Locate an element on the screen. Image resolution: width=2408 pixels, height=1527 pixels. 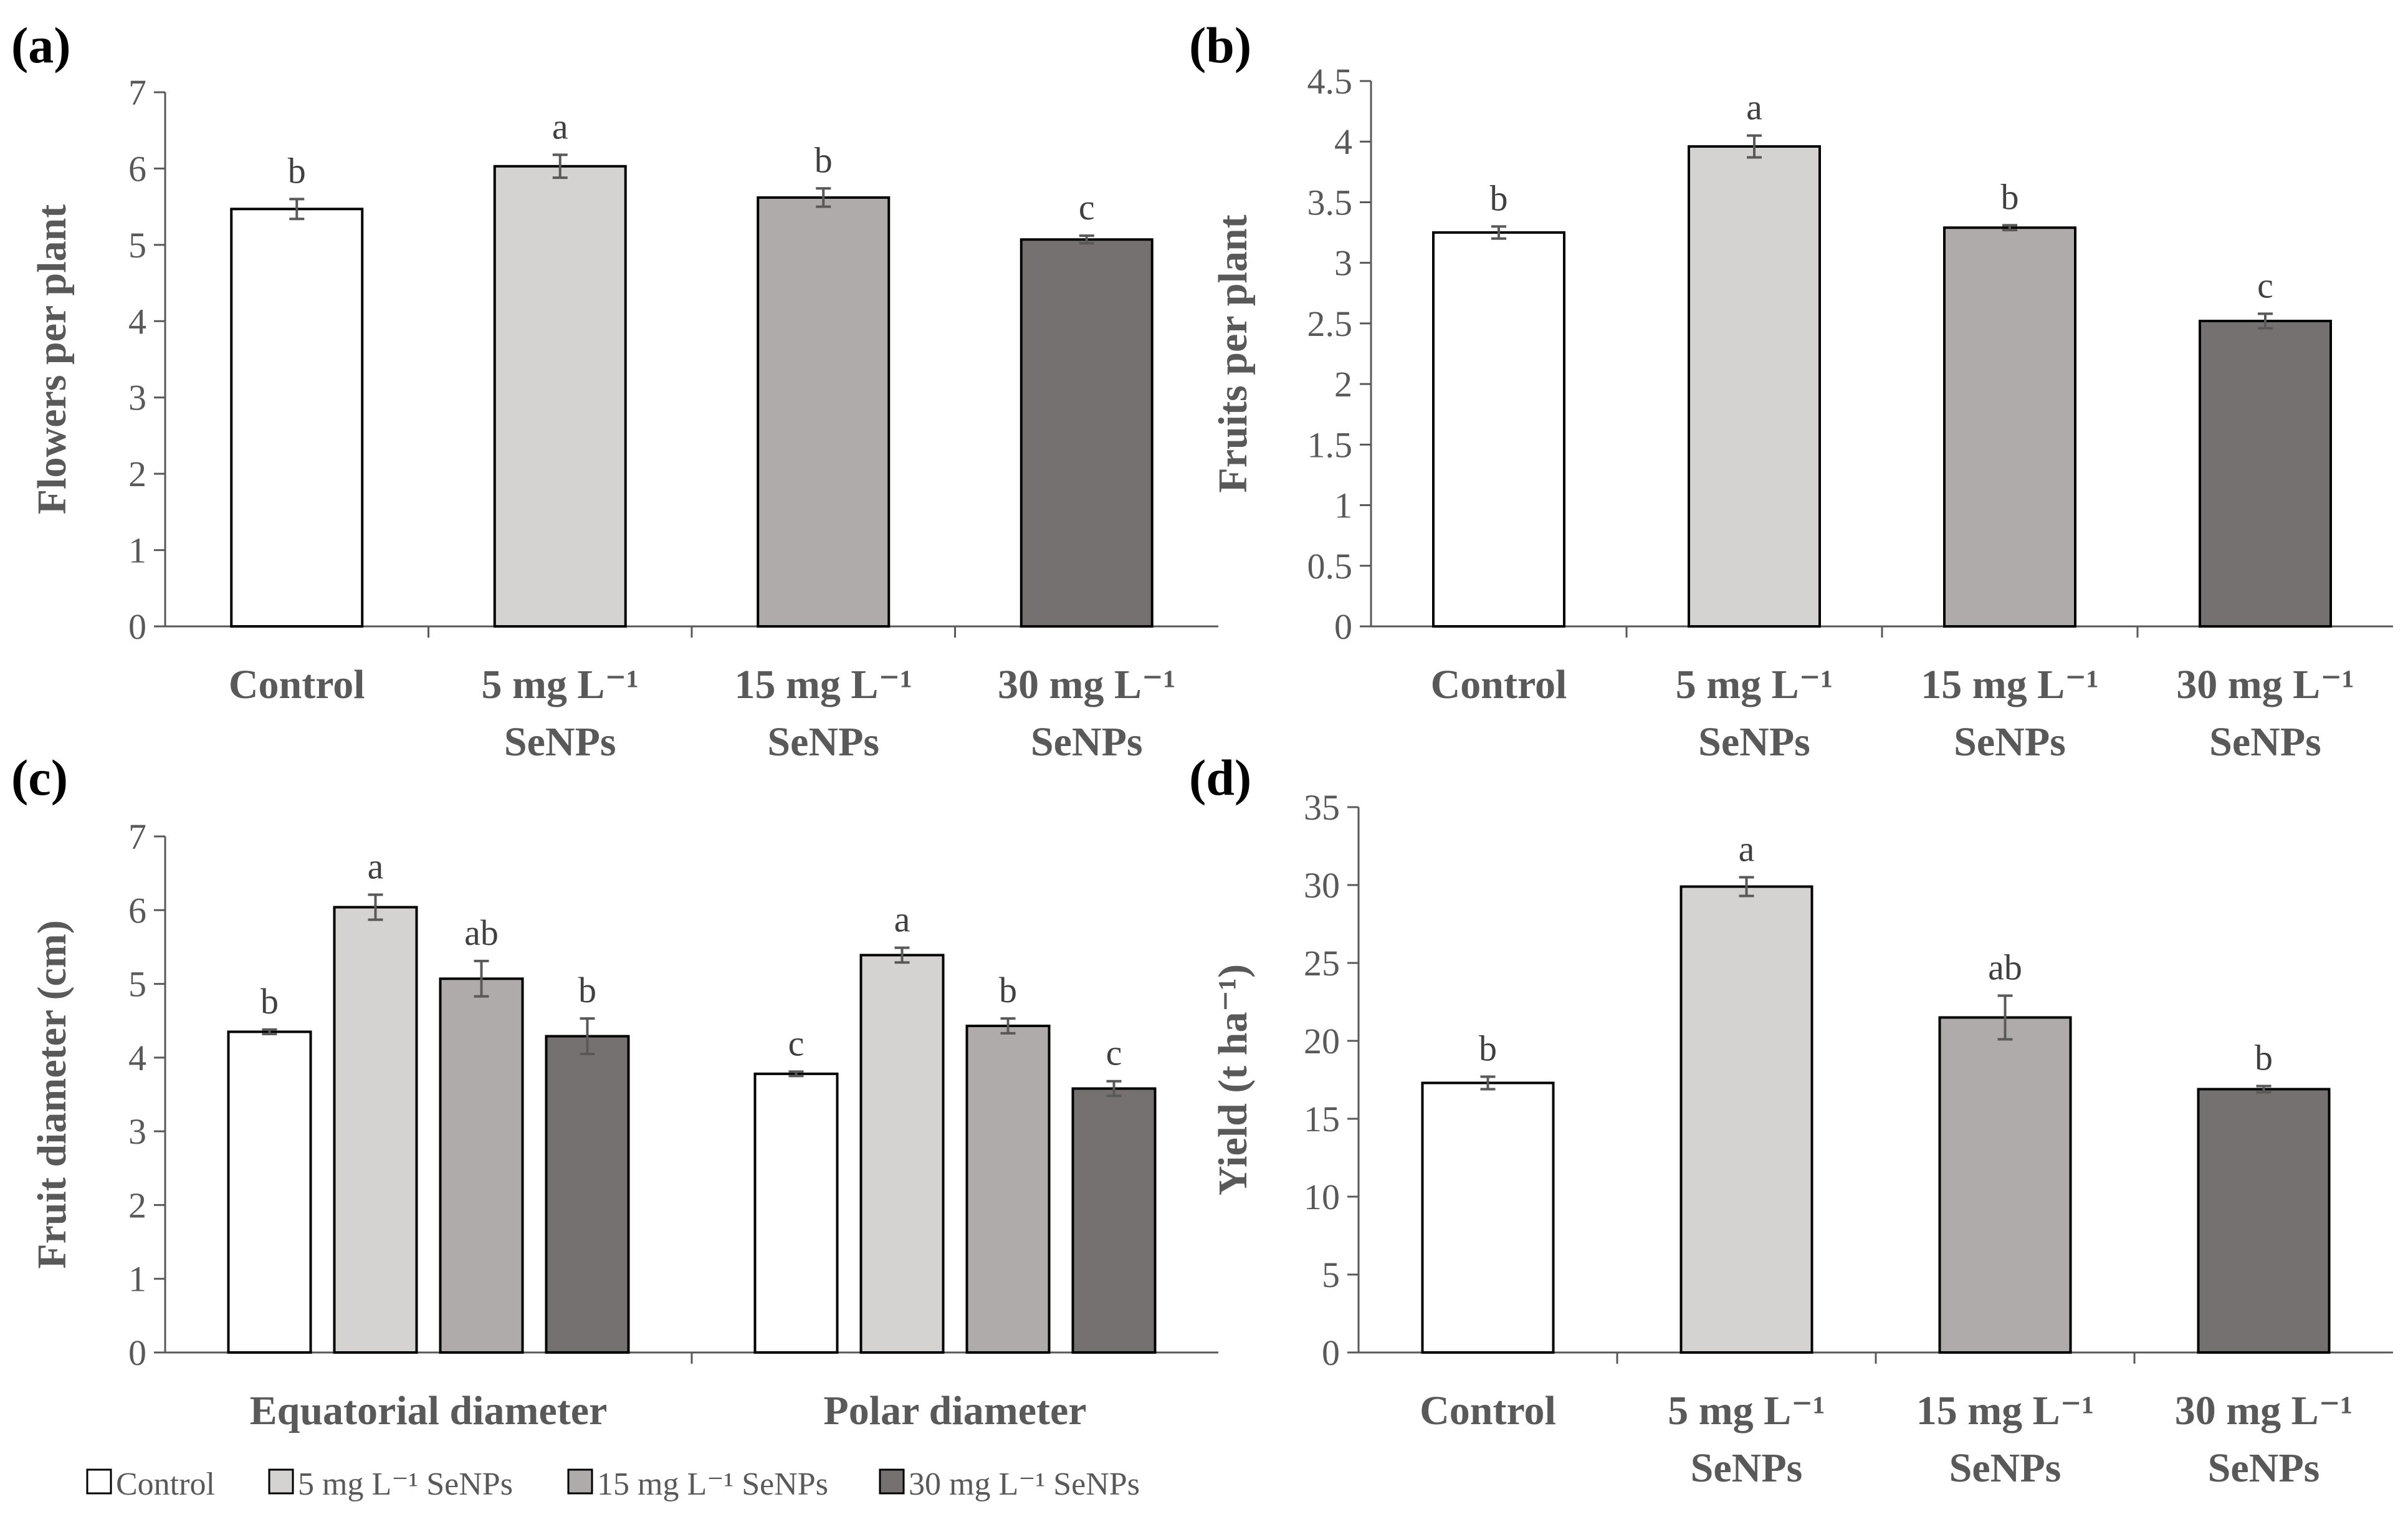
y-tick-label: 0.5 is located at coordinates (1330, 566).